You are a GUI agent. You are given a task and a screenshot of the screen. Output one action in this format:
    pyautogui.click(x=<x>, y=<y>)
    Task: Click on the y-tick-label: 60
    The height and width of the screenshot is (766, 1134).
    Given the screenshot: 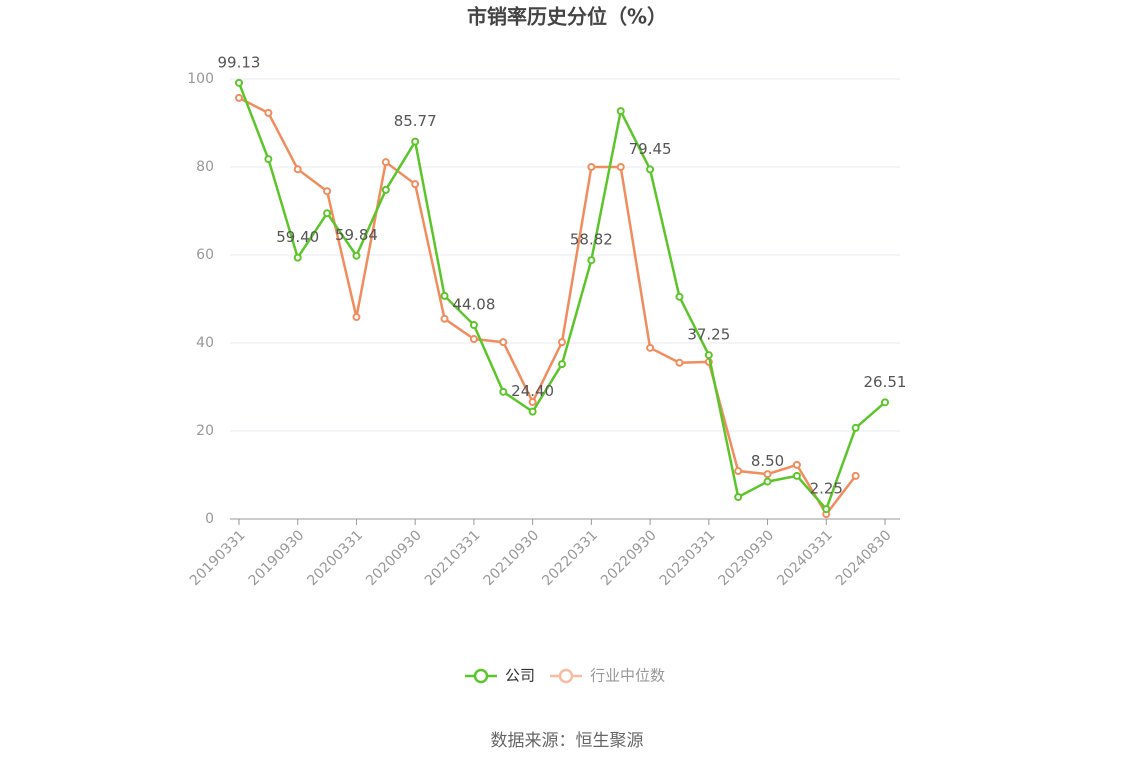 What is the action you would take?
    pyautogui.click(x=205, y=255)
    